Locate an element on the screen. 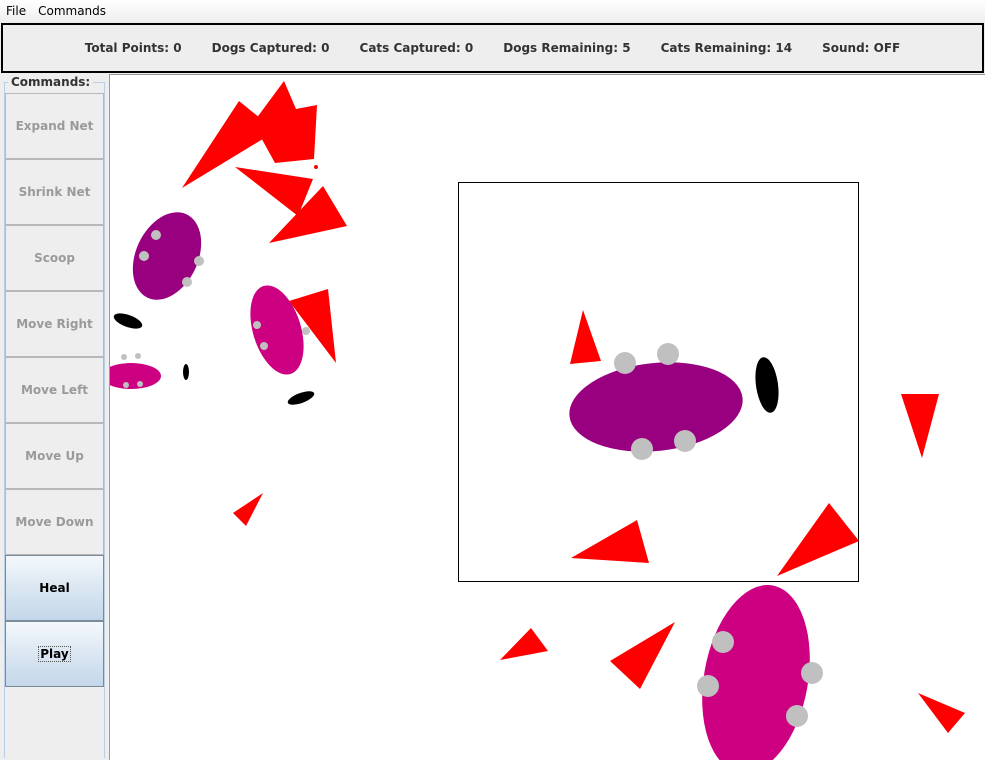  play-button: Play is located at coordinates (54, 654).